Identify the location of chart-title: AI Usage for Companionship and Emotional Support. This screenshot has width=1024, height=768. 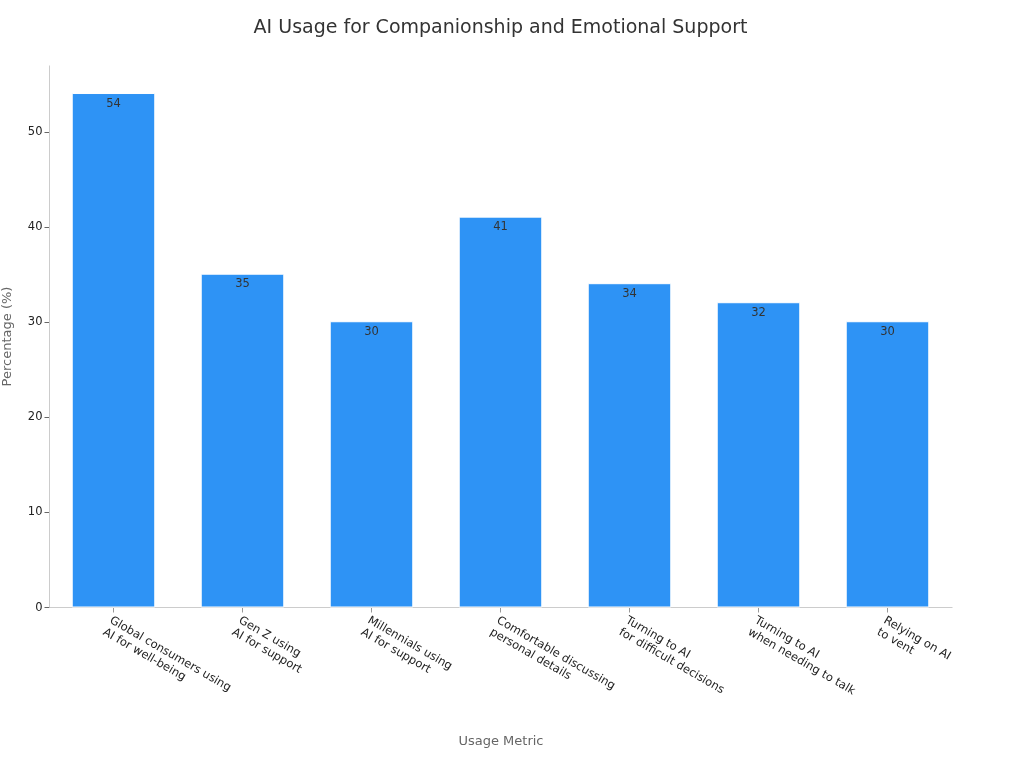
(500, 26).